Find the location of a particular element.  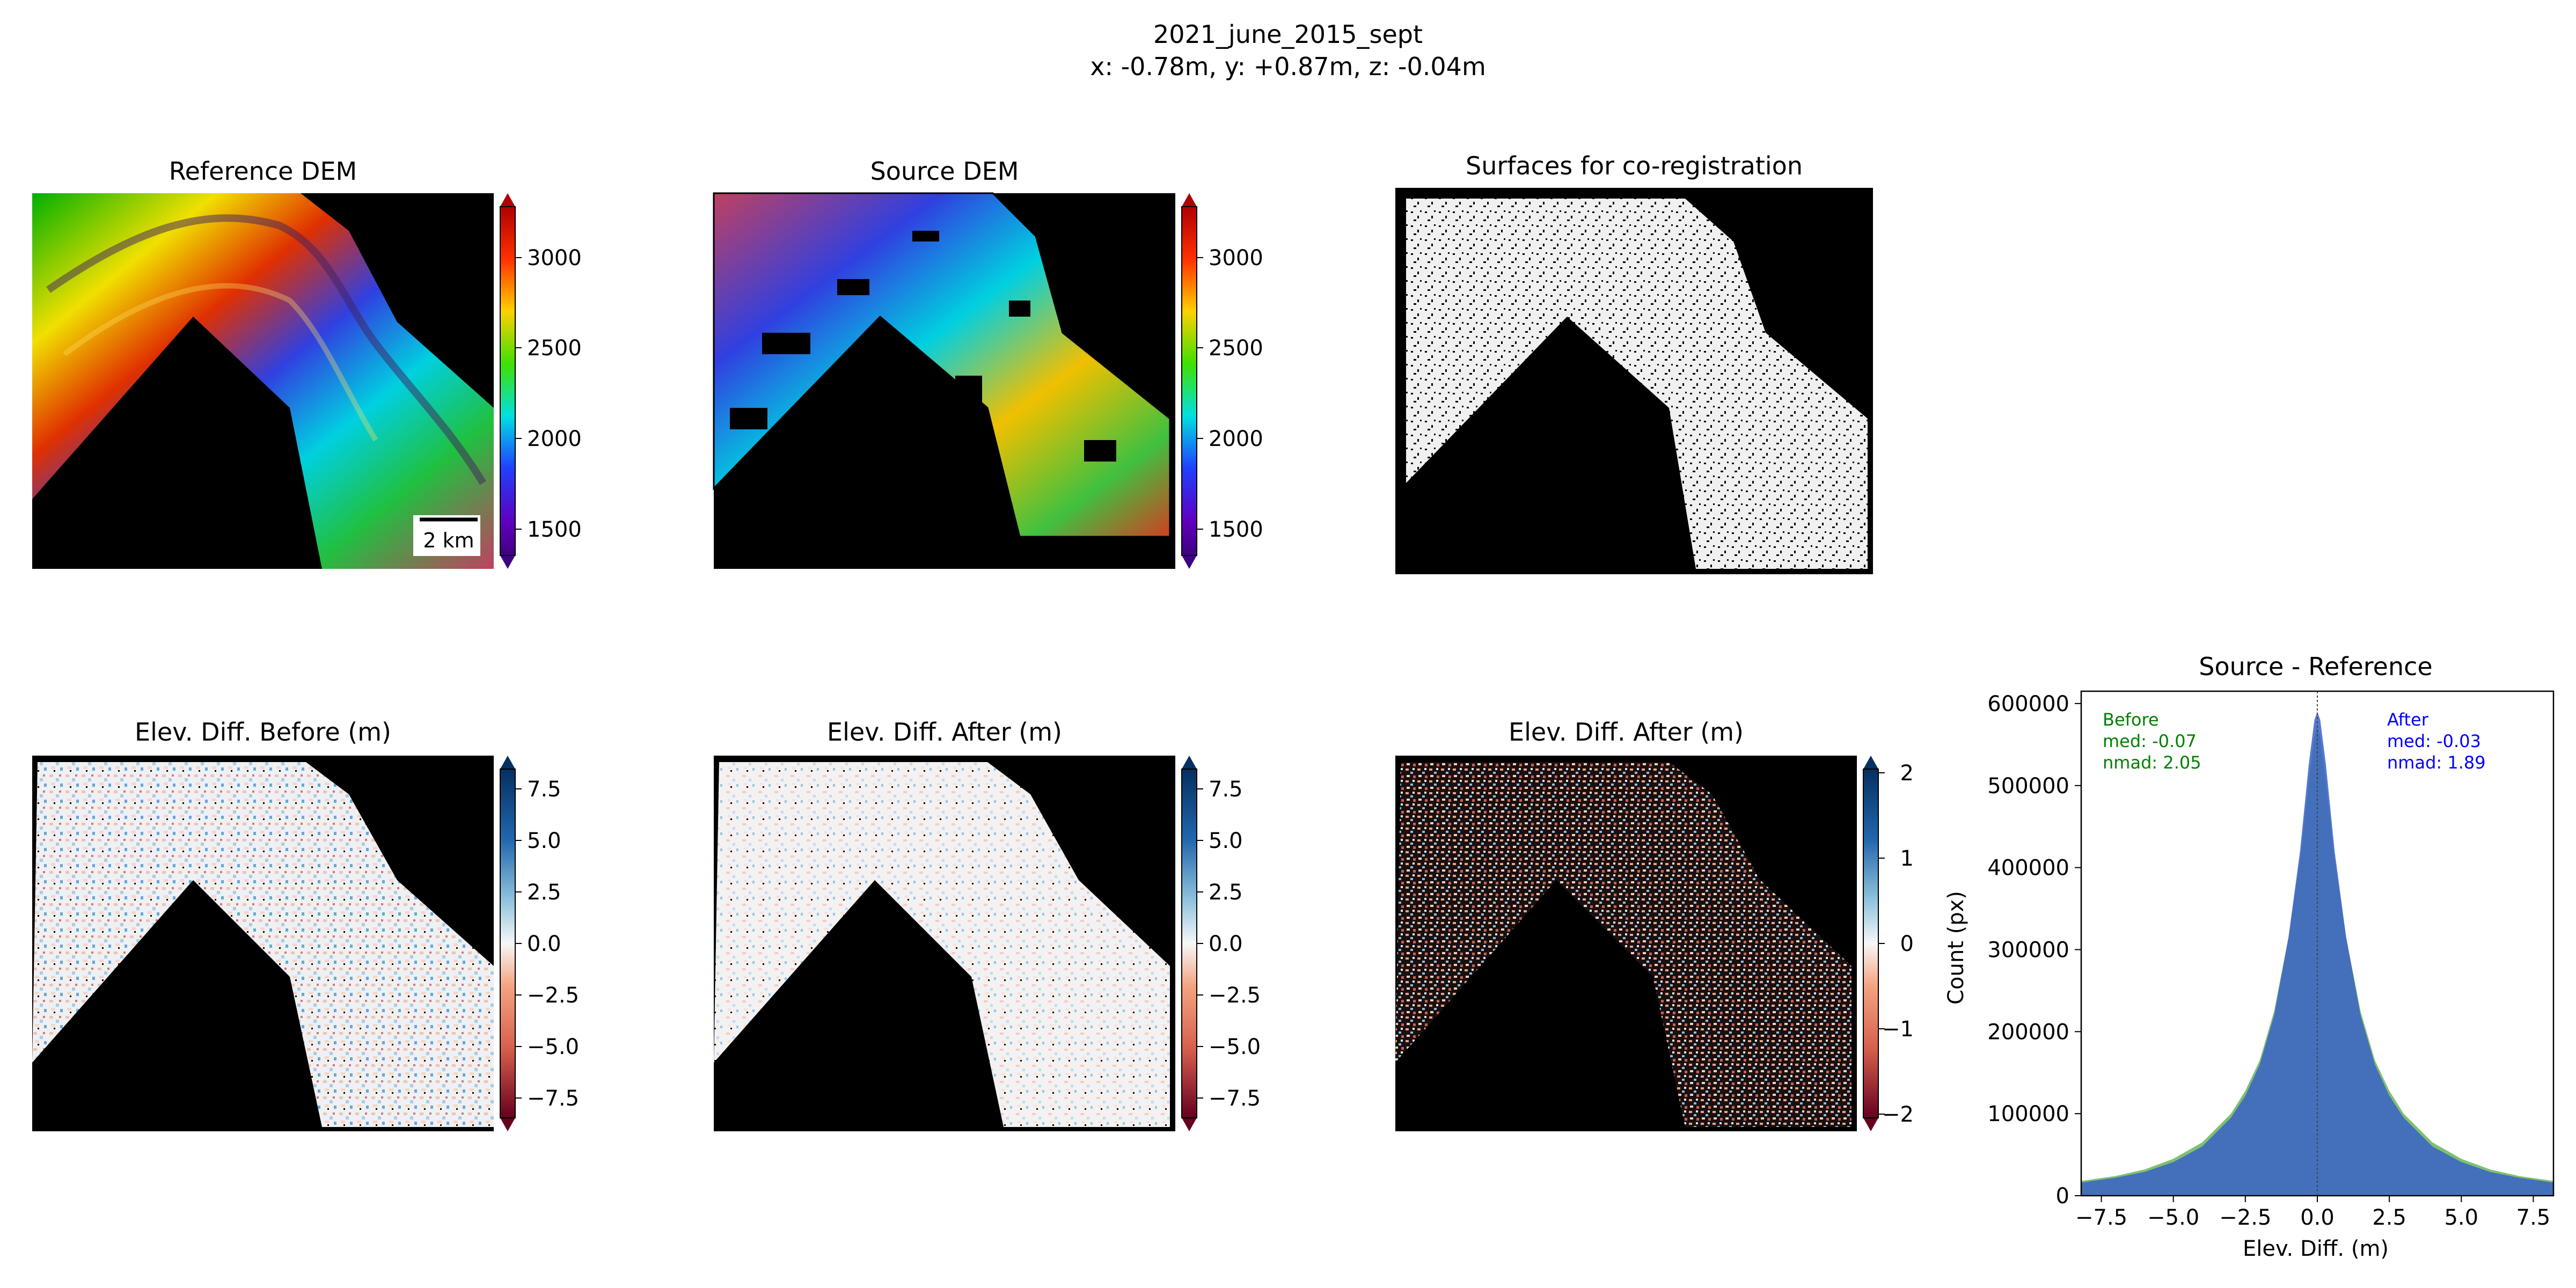

diff-after-colorbar is located at coordinates (1189, 943).